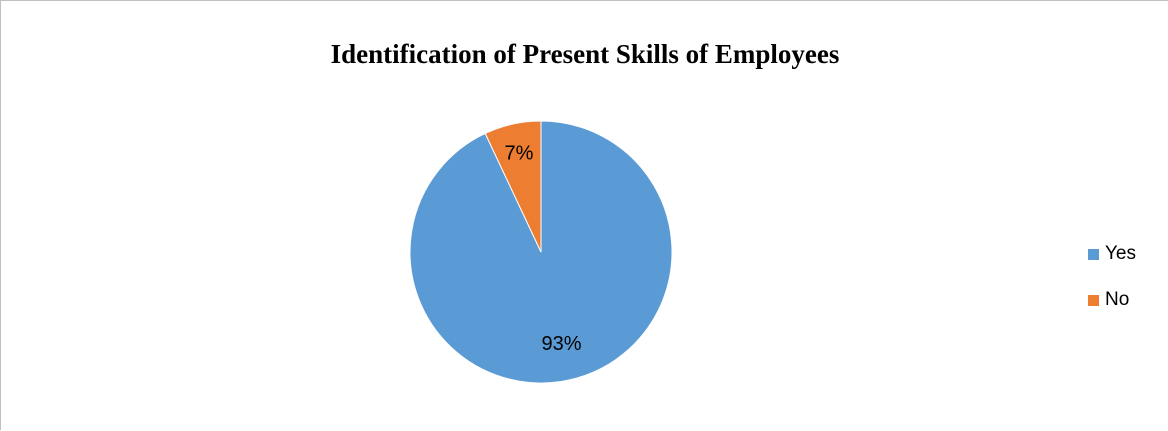  I want to click on legend-label-no: No, so click(1117, 299).